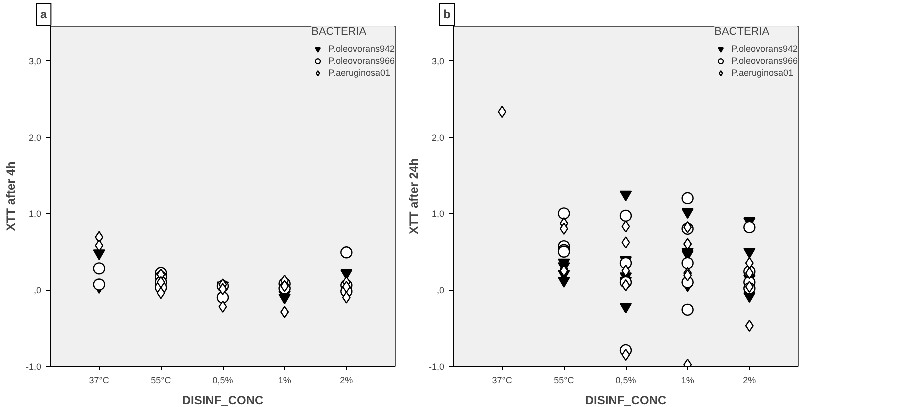  I want to click on text: b, so click(447, 15).